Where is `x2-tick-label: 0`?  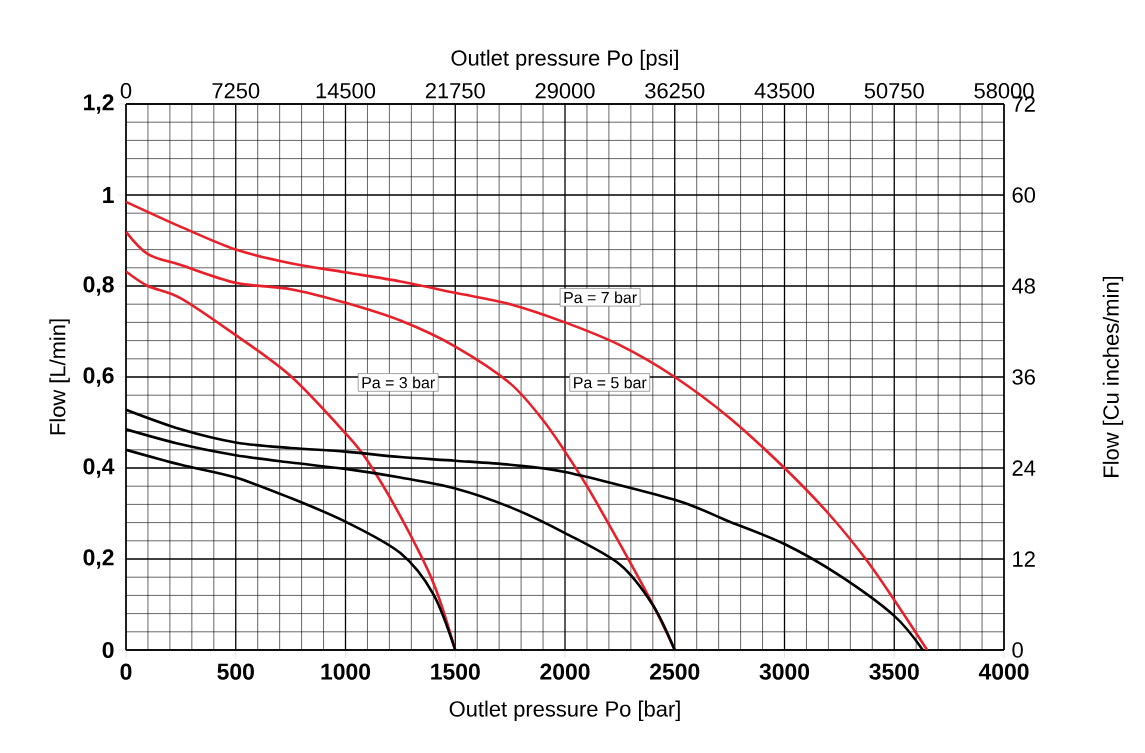 x2-tick-label: 0 is located at coordinates (126, 90).